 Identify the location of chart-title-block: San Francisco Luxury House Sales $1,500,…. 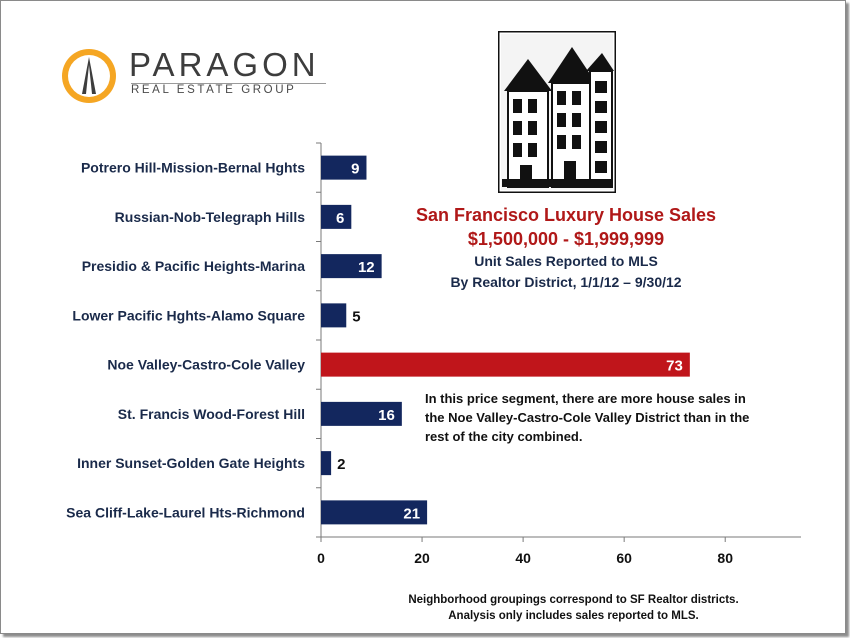
(566, 248).